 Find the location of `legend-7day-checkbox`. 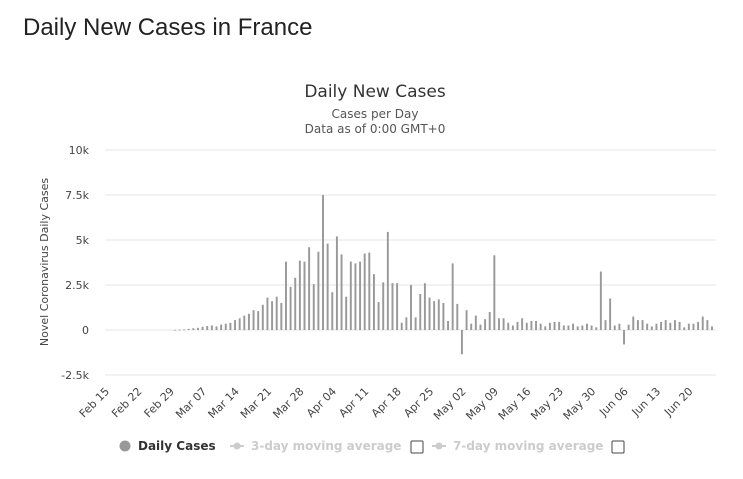

legend-7day-checkbox is located at coordinates (618, 447).